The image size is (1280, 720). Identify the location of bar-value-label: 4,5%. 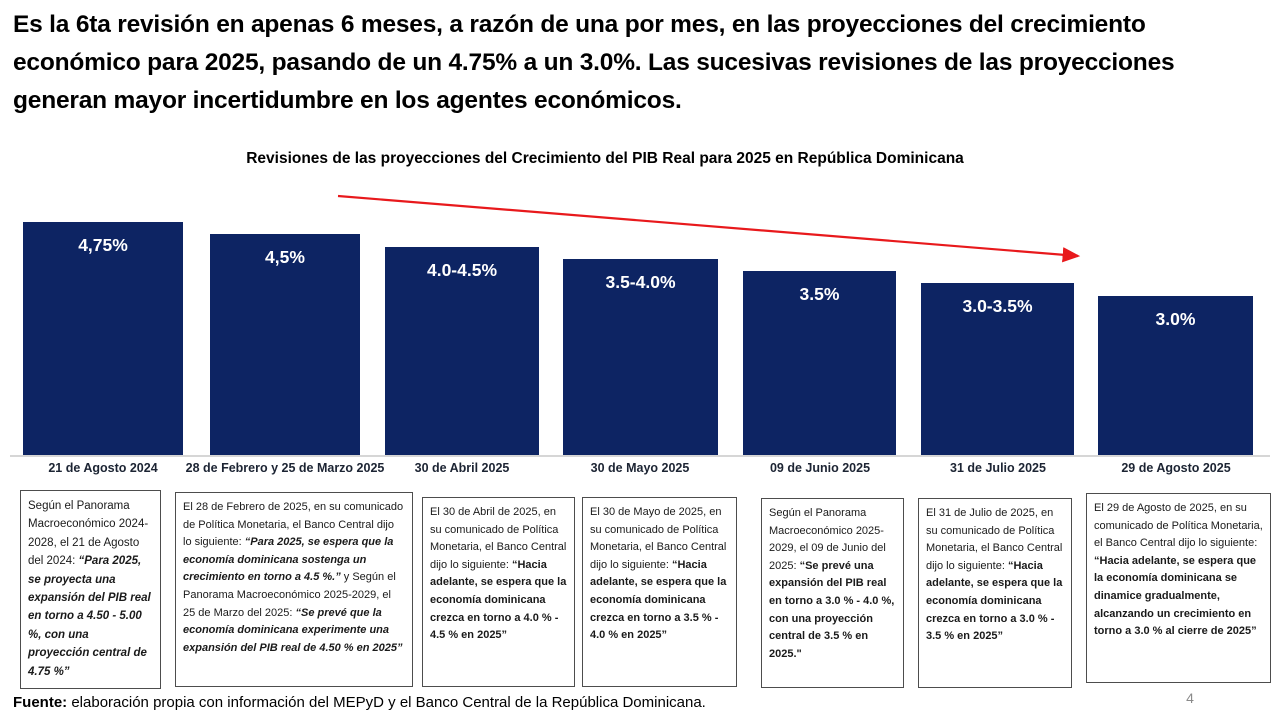
(285, 257).